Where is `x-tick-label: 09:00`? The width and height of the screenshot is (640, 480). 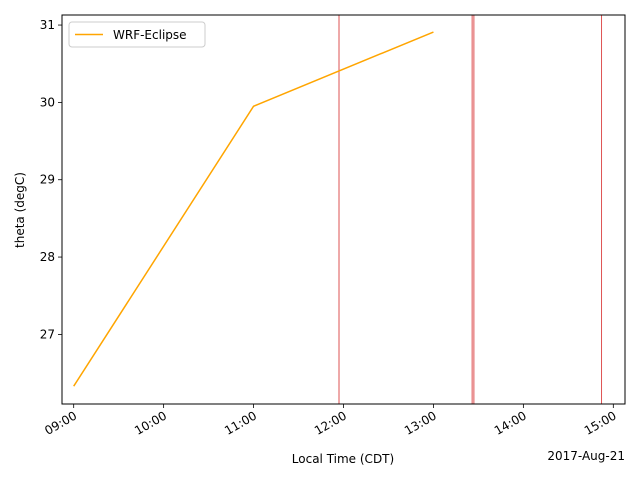
x-tick-label: 09:00 is located at coordinates (60, 422).